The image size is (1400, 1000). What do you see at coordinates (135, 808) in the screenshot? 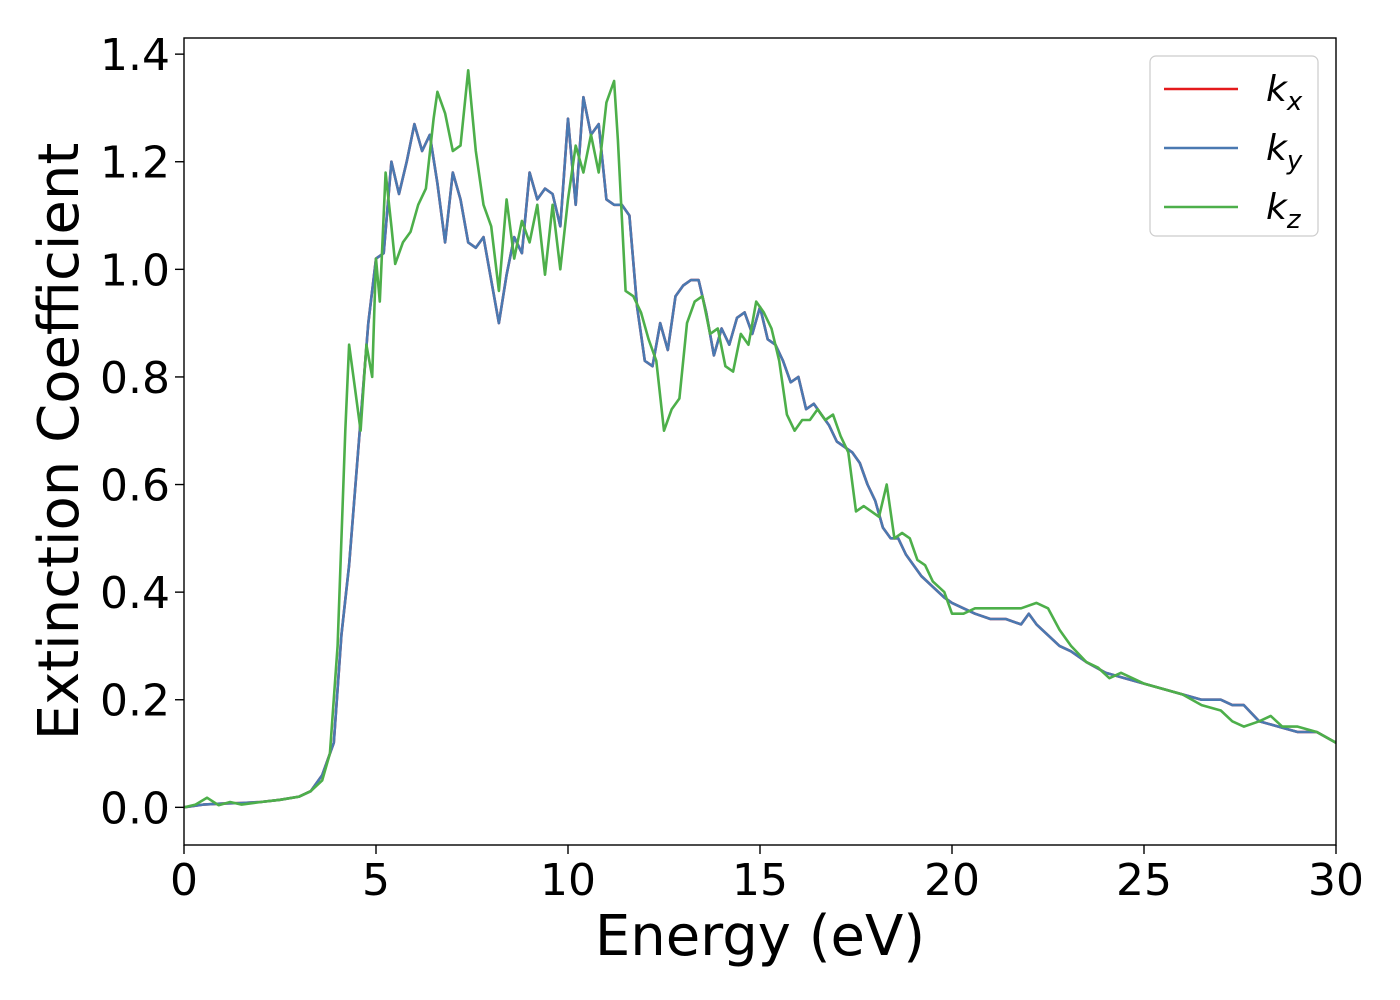
I see `y-tick-label: 0.0` at bounding box center [135, 808].